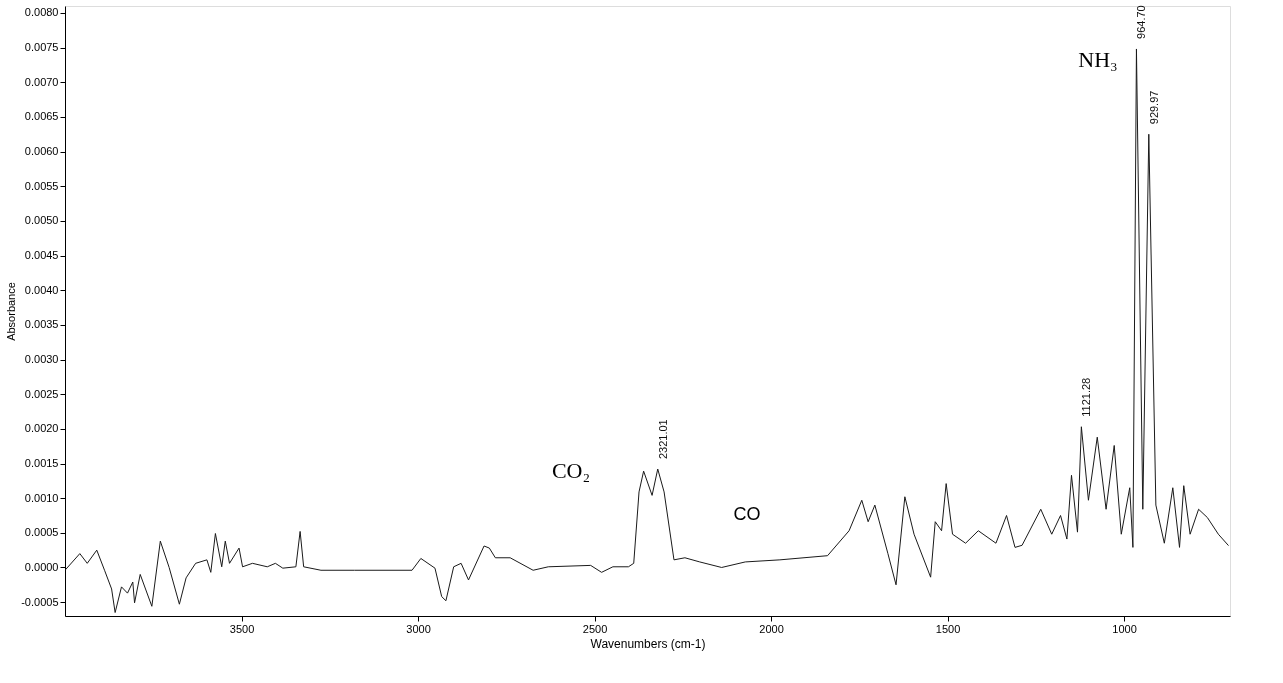  What do you see at coordinates (41, 220) in the screenshot?
I see `y-tick-label: 0.0050` at bounding box center [41, 220].